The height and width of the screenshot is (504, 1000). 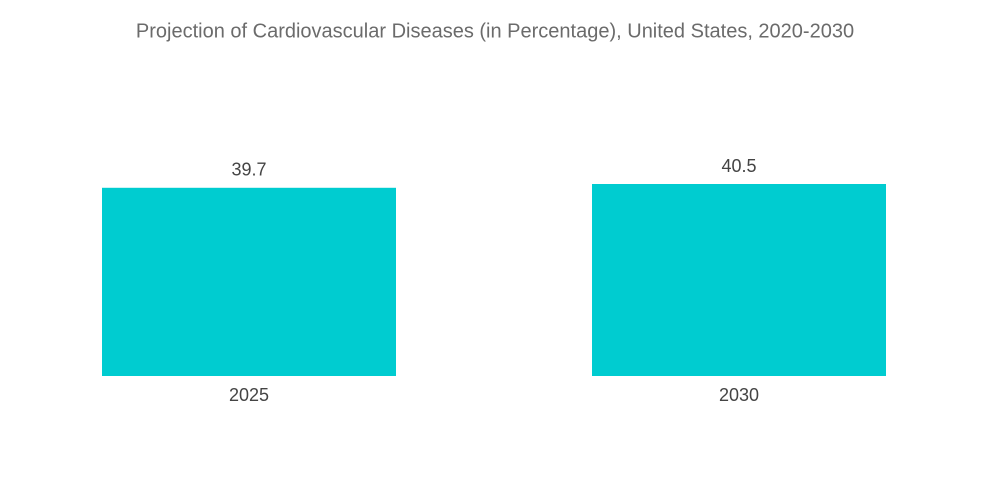 I want to click on value-label: 39.7, so click(x=248, y=170).